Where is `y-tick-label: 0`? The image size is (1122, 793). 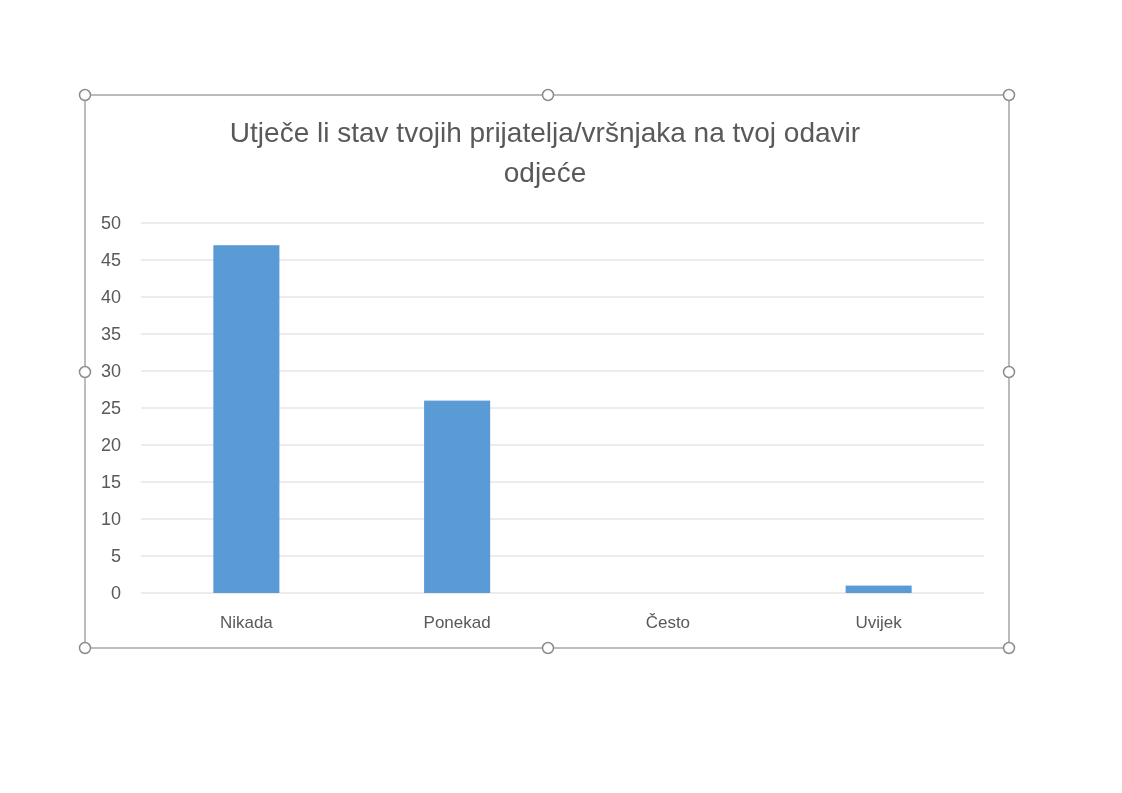 y-tick-label: 0 is located at coordinates (115, 593).